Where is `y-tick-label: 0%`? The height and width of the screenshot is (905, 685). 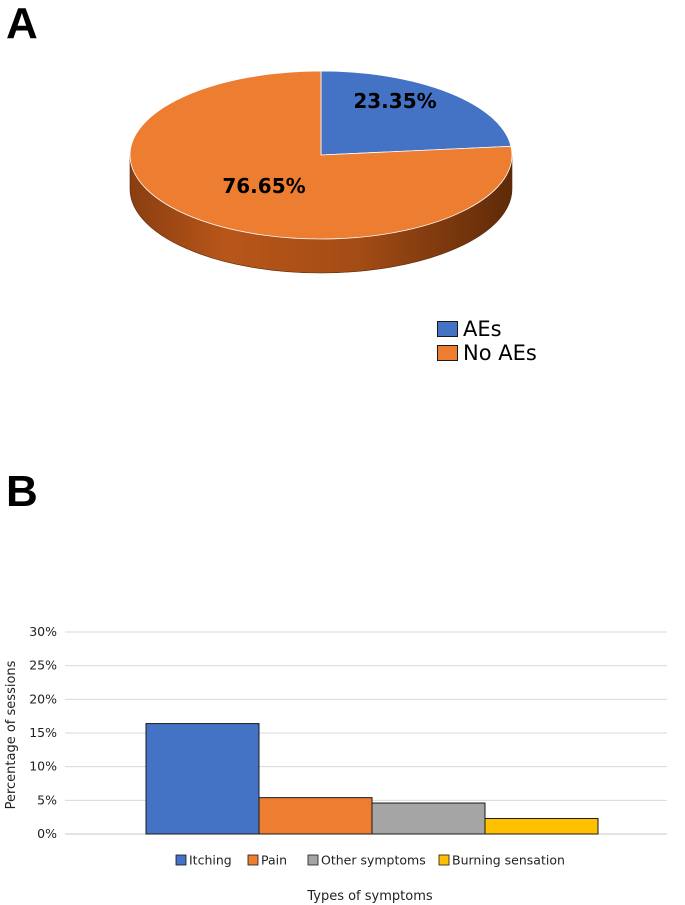 y-tick-label: 0% is located at coordinates (47, 833).